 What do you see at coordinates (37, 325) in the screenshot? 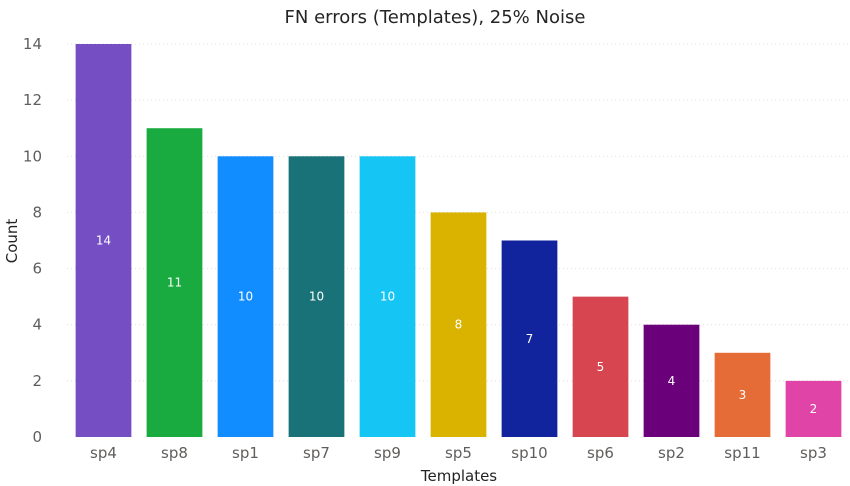
I see `y-tick-label: 4` at bounding box center [37, 325].